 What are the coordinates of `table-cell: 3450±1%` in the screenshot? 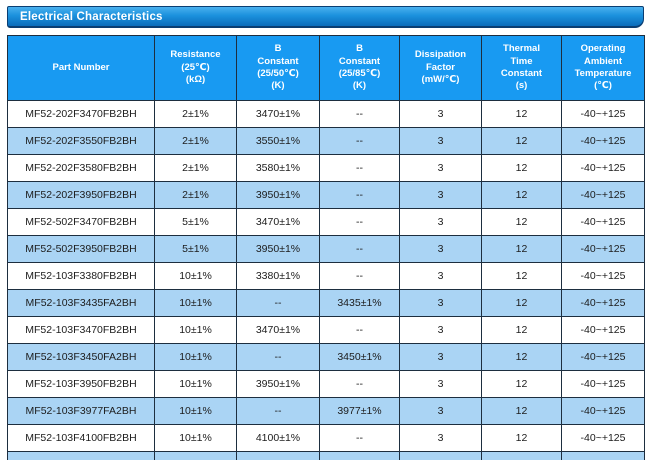 It's located at (359, 357).